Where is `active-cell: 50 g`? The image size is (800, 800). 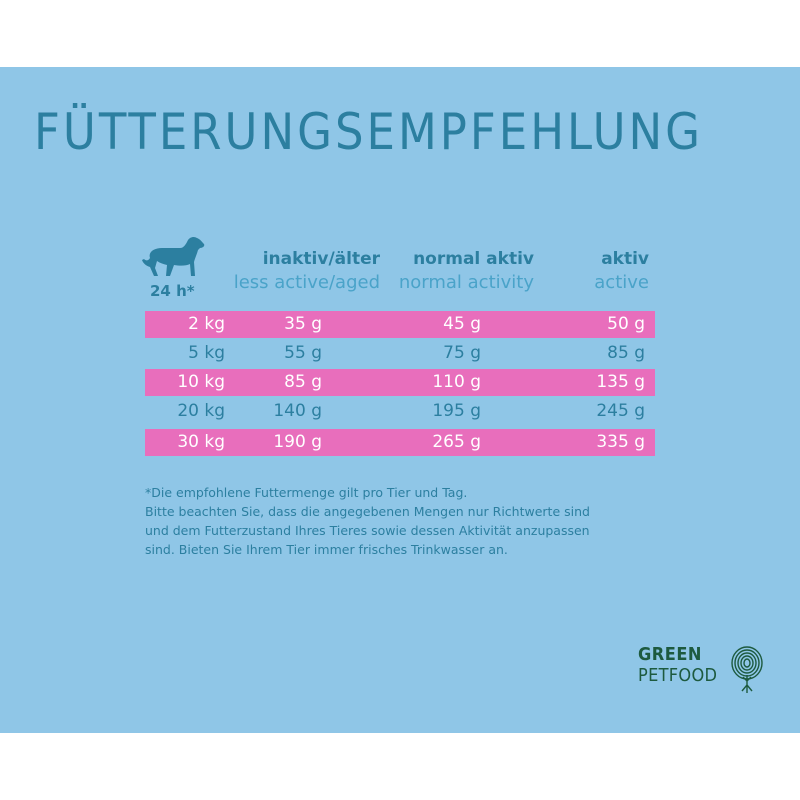
active-cell: 50 g is located at coordinates (626, 324).